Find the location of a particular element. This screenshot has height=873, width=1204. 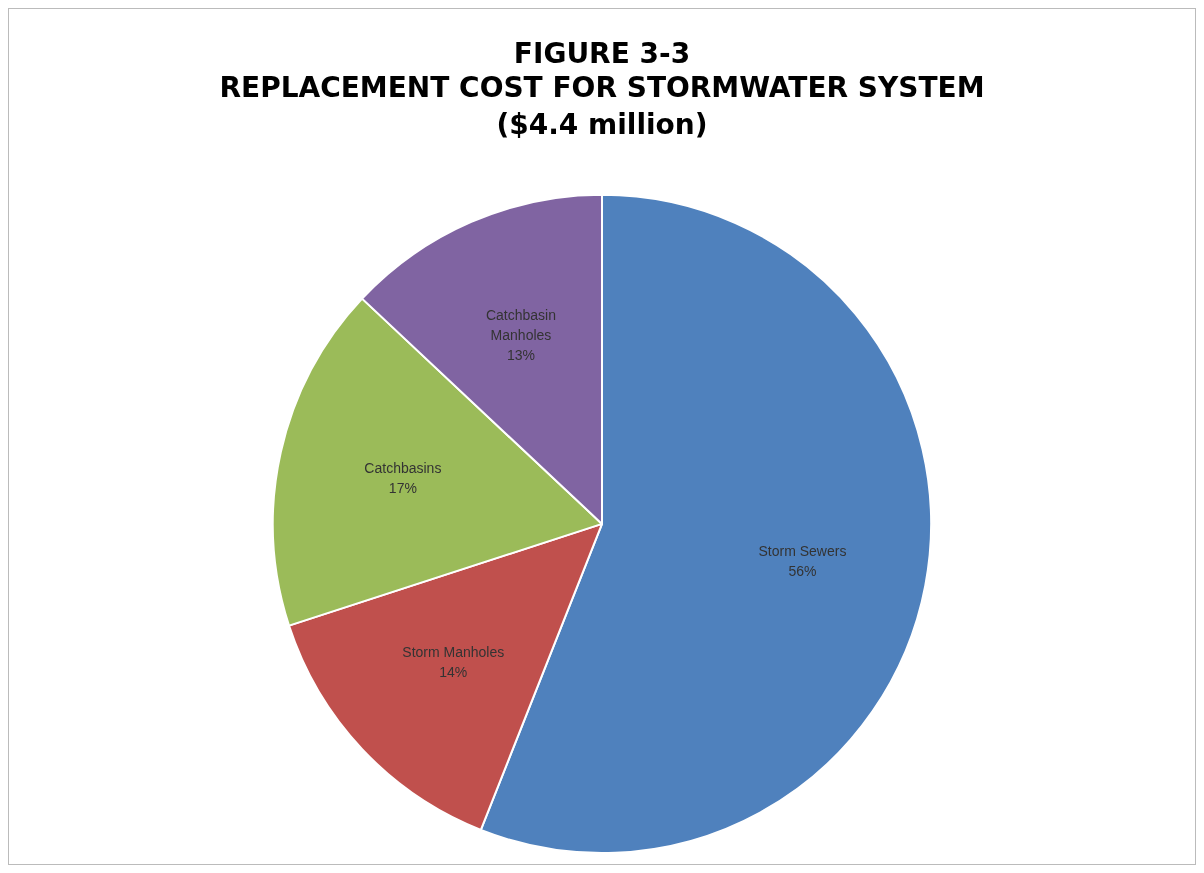

slice-label: Catchbasin Manholes is located at coordinates (520, 325).